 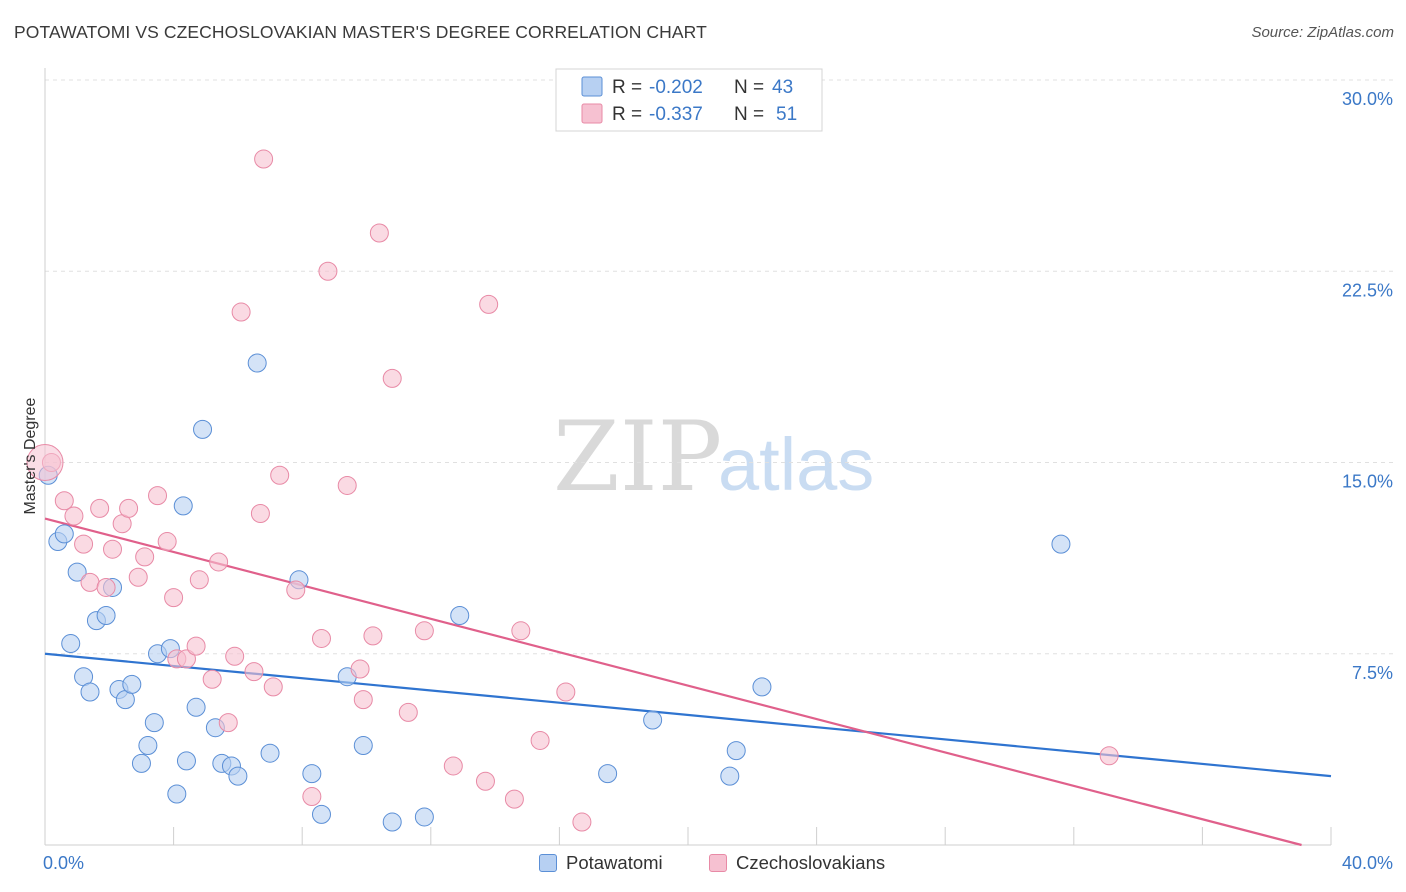 I want to click on legend-n-value: 43, so click(x=782, y=87).